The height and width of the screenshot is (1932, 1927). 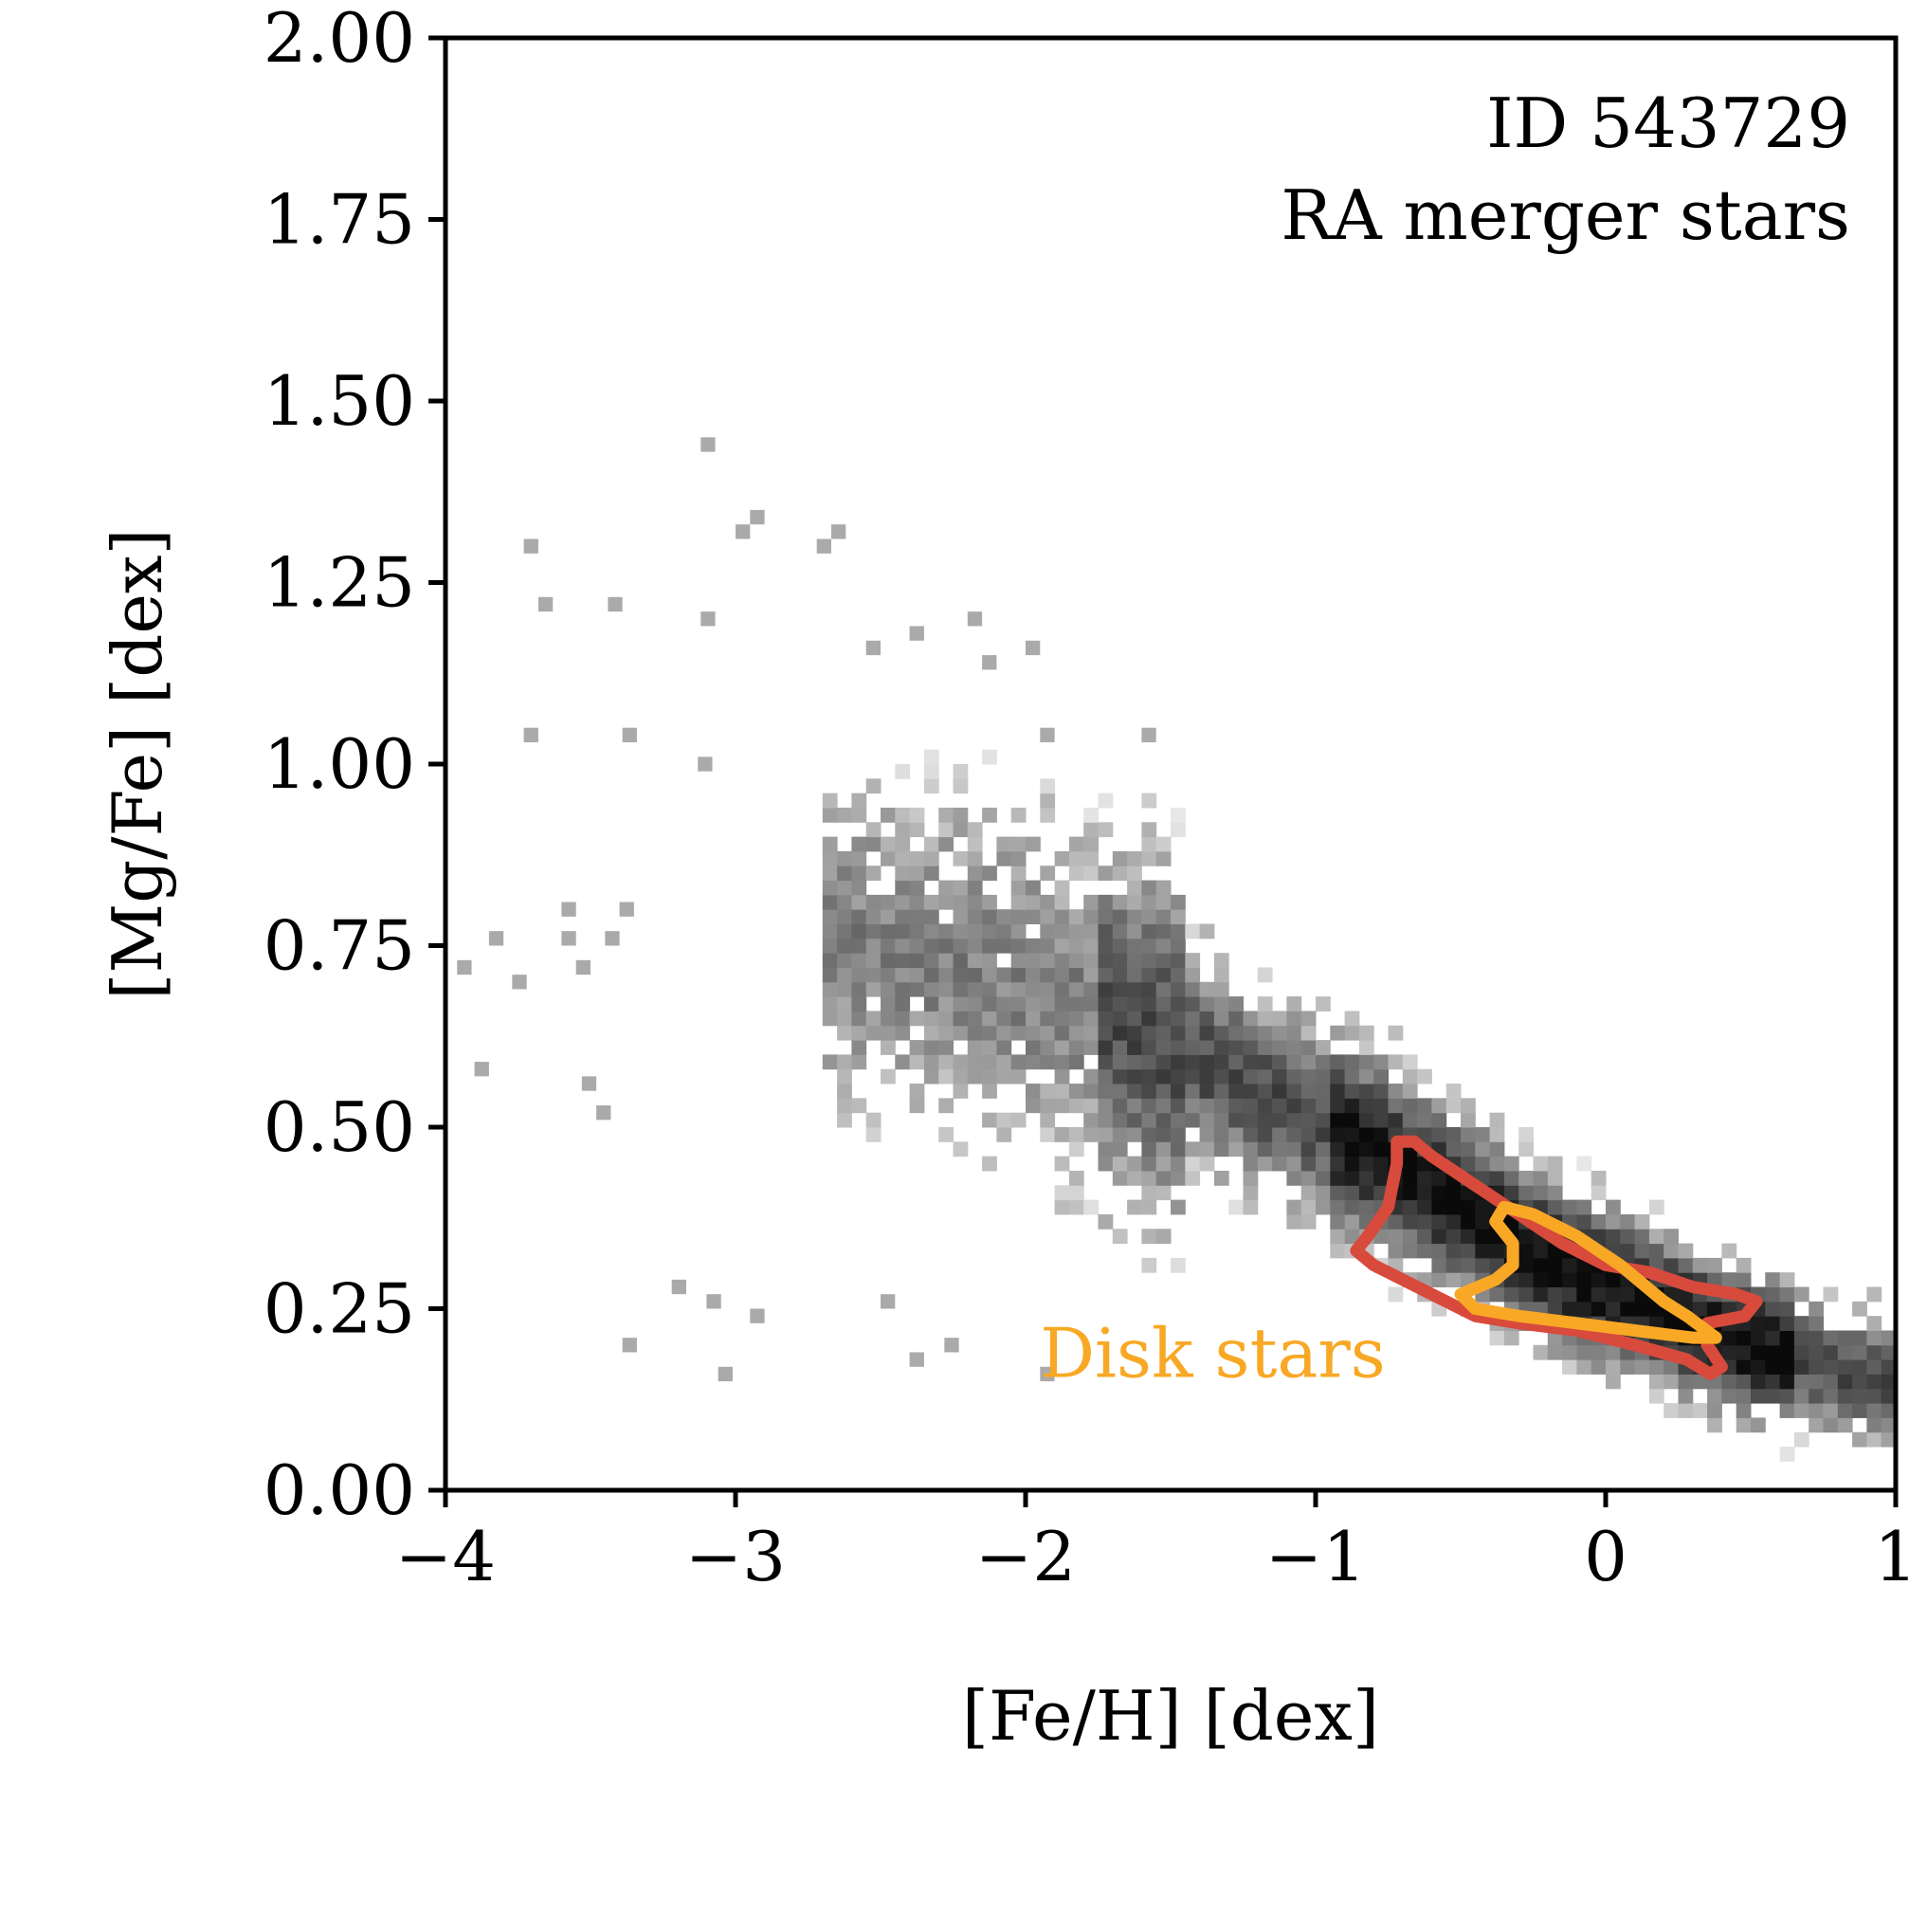 What do you see at coordinates (339, 764) in the screenshot?
I see `y-tick-label: 1.00` at bounding box center [339, 764].